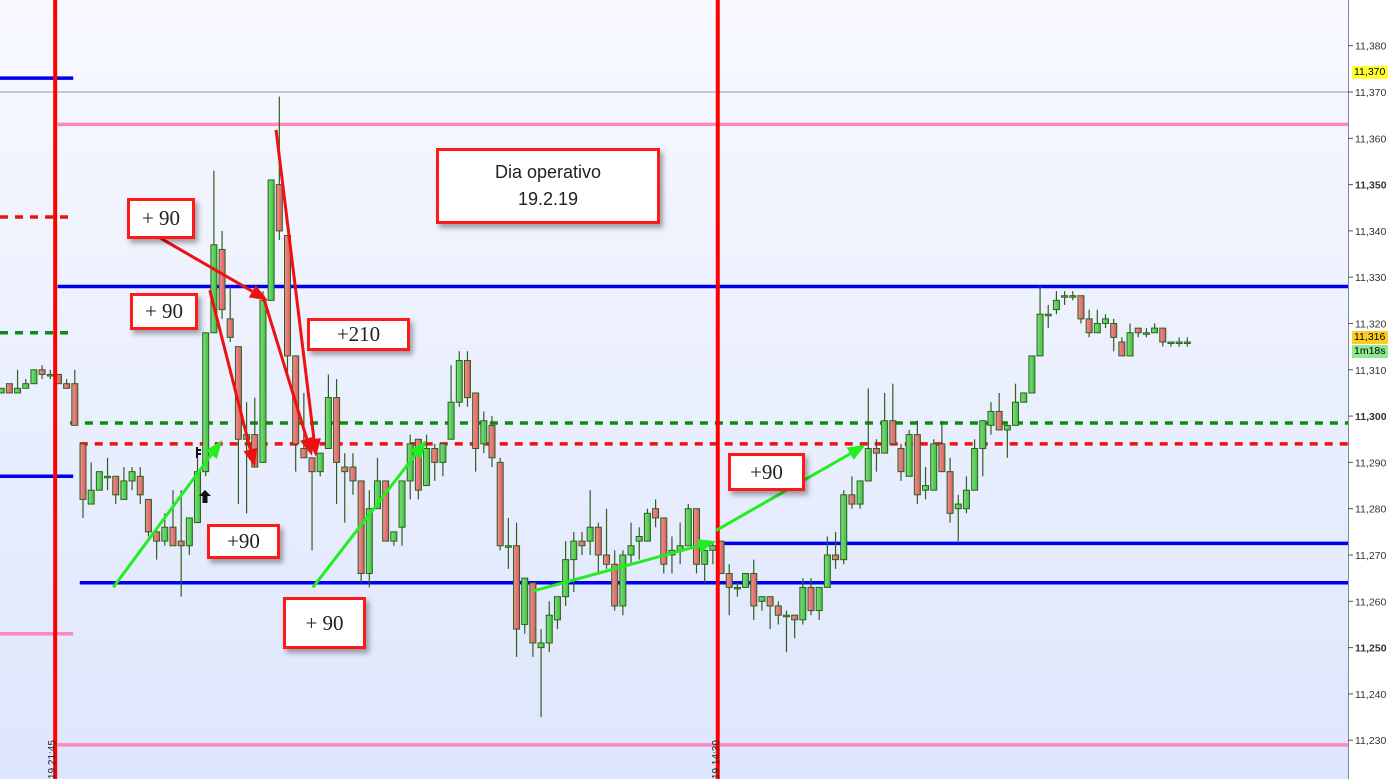  What do you see at coordinates (1368, 389) in the screenshot?
I see `price-axis` at bounding box center [1368, 389].